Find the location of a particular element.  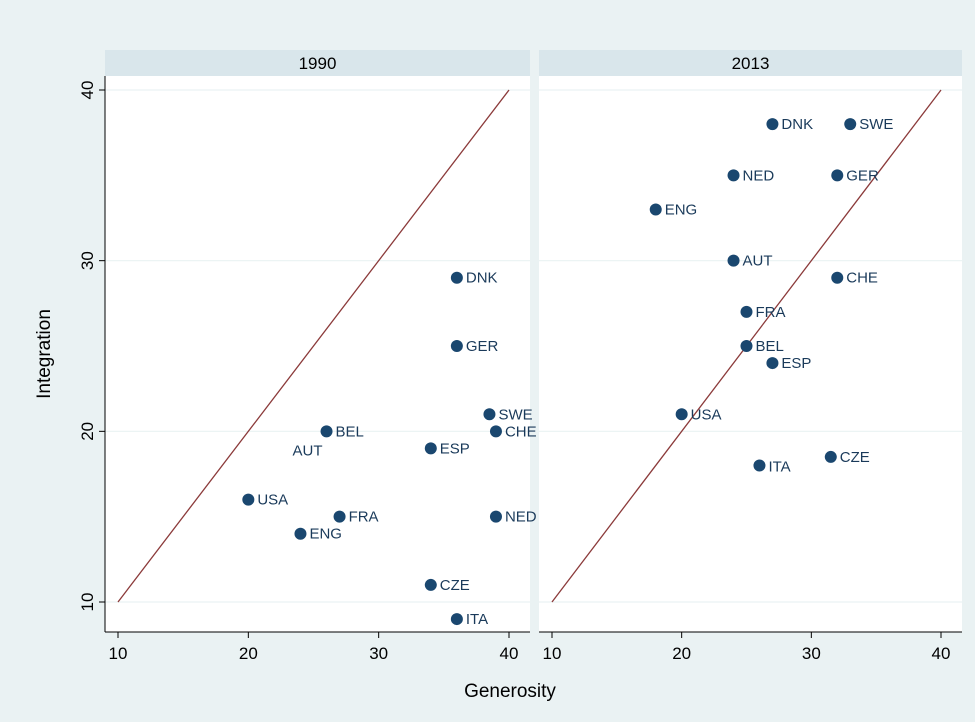

y-tick-label: 10 is located at coordinates (87, 602).